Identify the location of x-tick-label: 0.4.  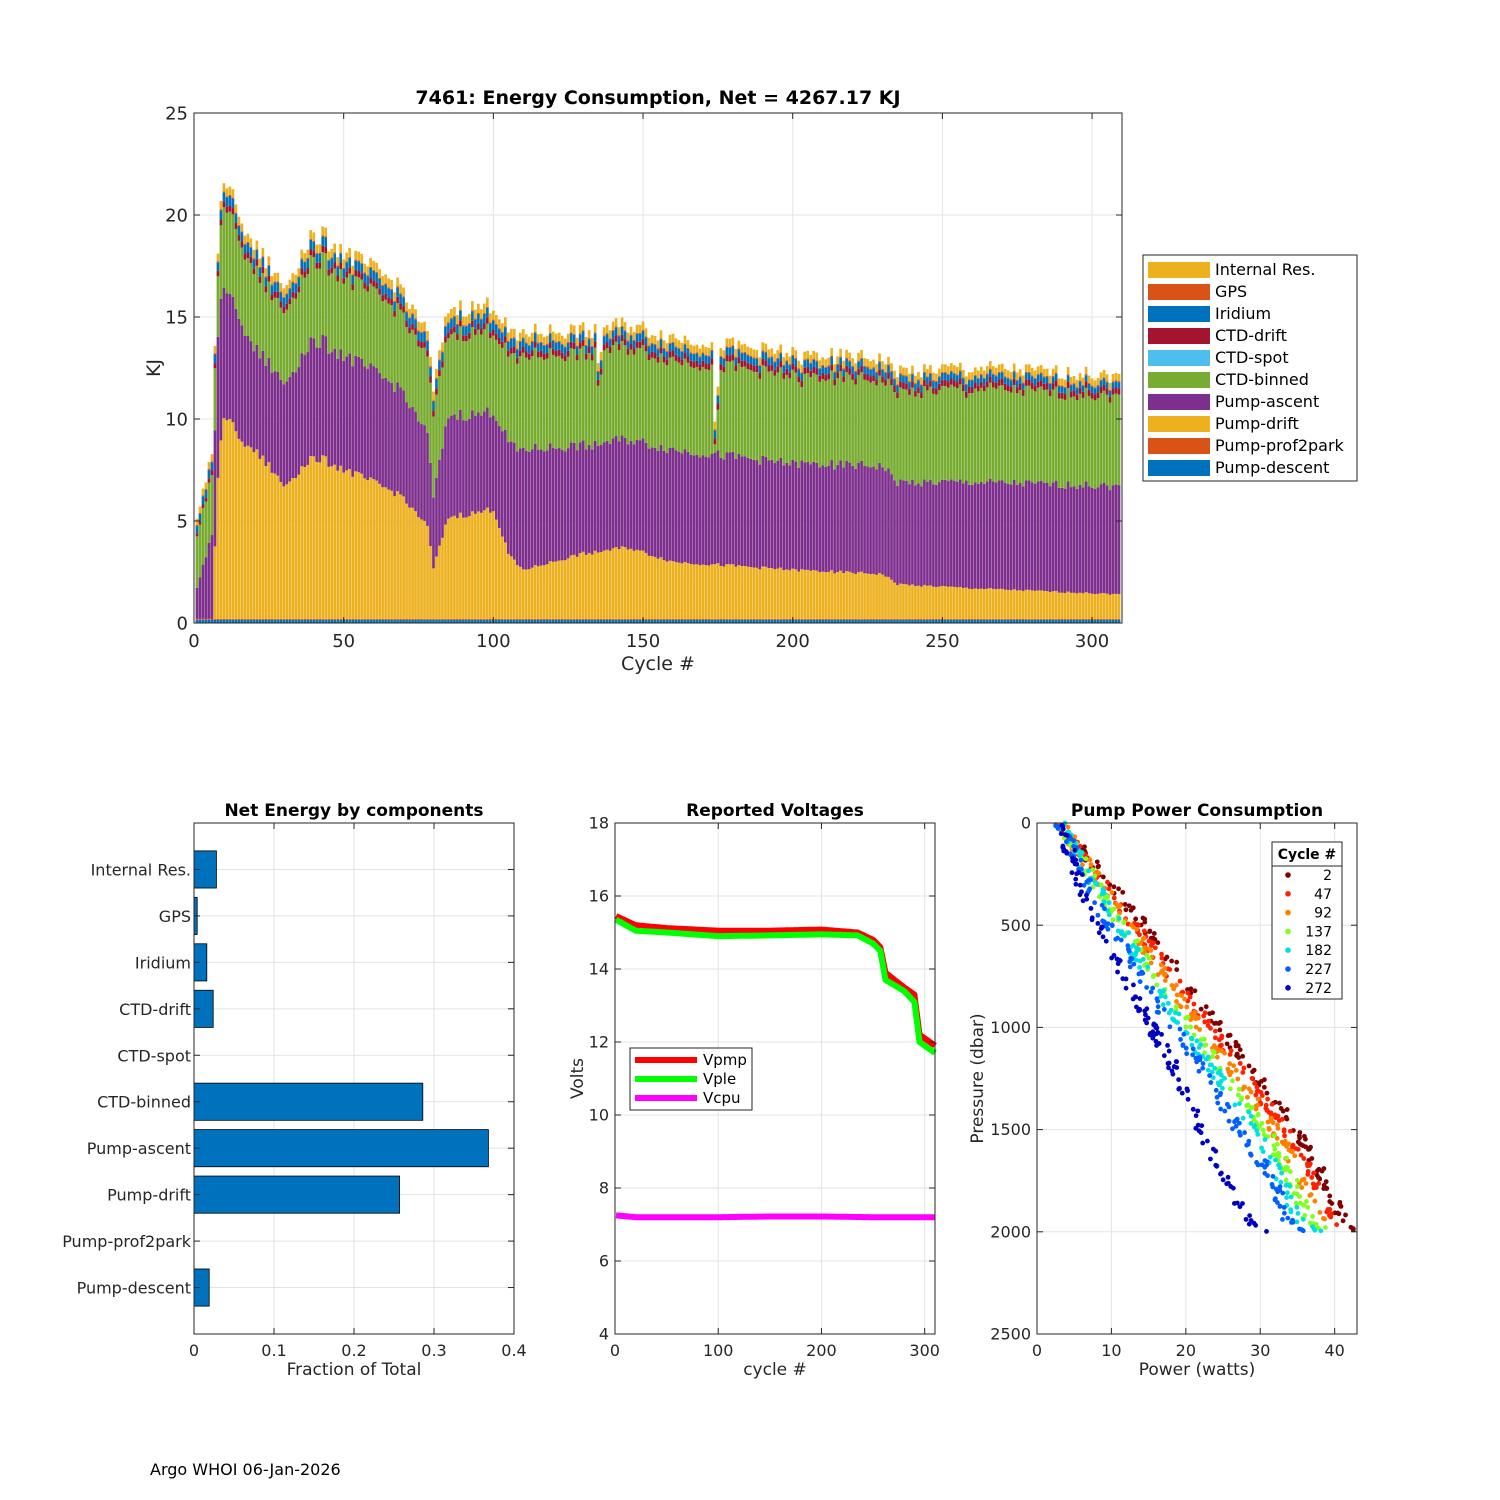
(513, 1350).